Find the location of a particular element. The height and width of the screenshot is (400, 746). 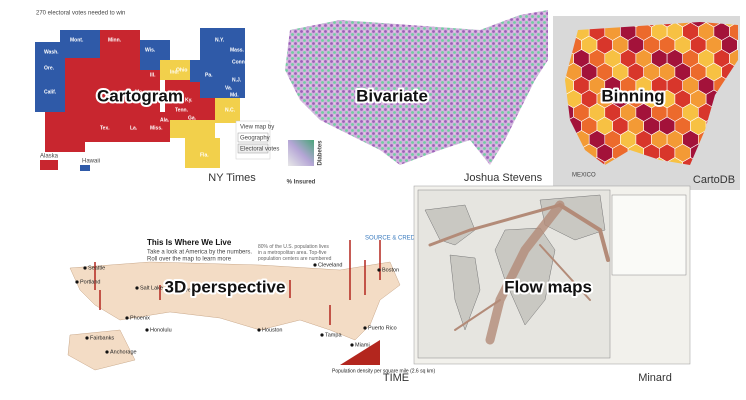

credit: Joshua Stevens is located at coordinates (503, 178).